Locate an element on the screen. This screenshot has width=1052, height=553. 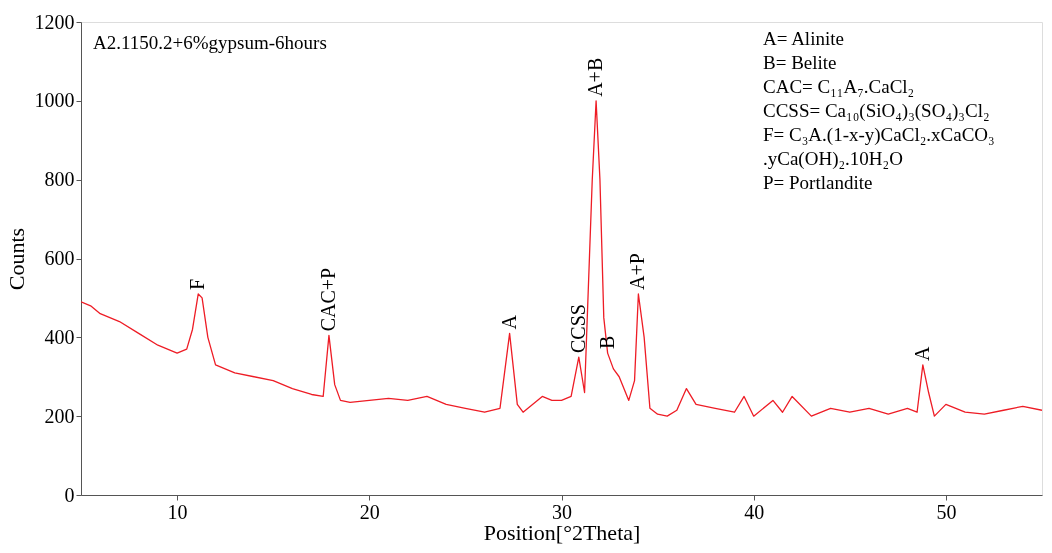
y-tick-label: 1200 is located at coordinates (54, 21).